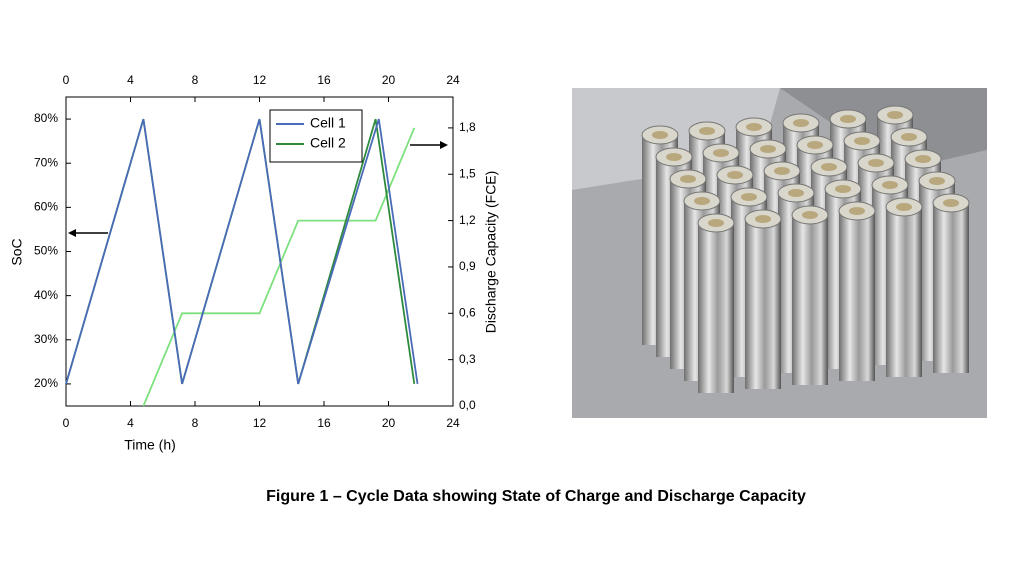 The height and width of the screenshot is (580, 1024). I want to click on x-tick-label: 24, so click(453, 423).